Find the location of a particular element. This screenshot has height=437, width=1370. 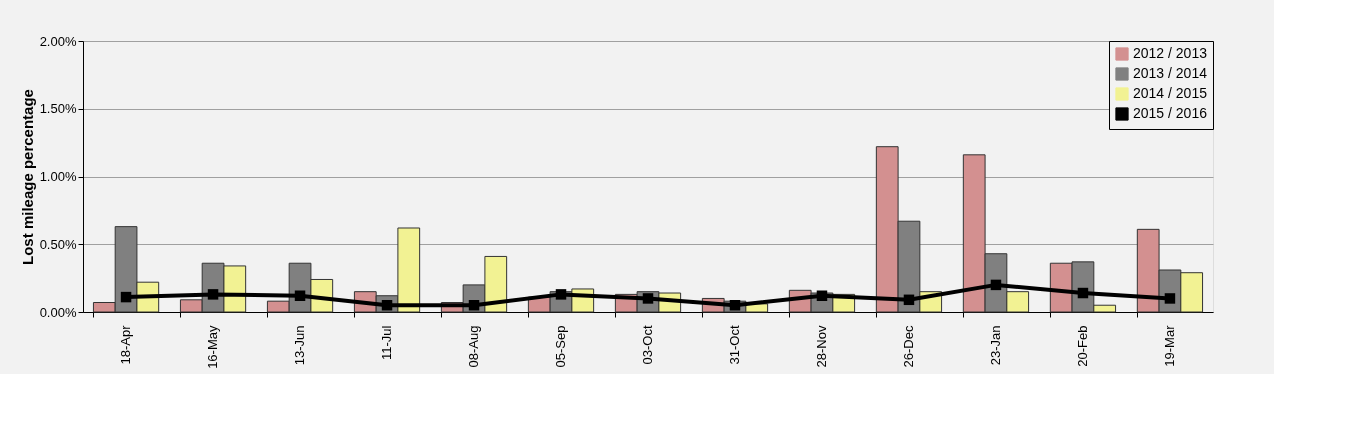

x-tick-label: 08-Aug is located at coordinates (474, 346).